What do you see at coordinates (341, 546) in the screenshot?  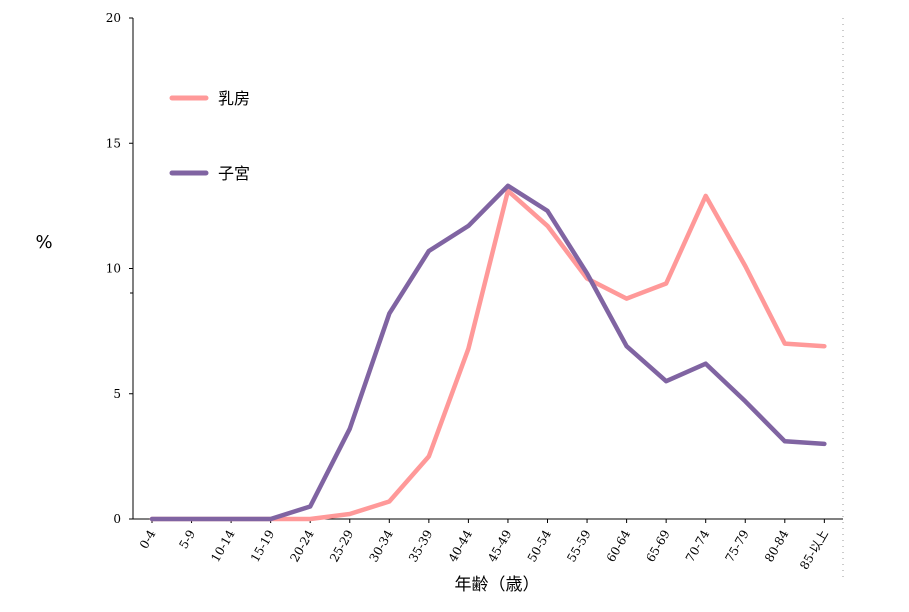 I see `x-tick-label: 25-29` at bounding box center [341, 546].